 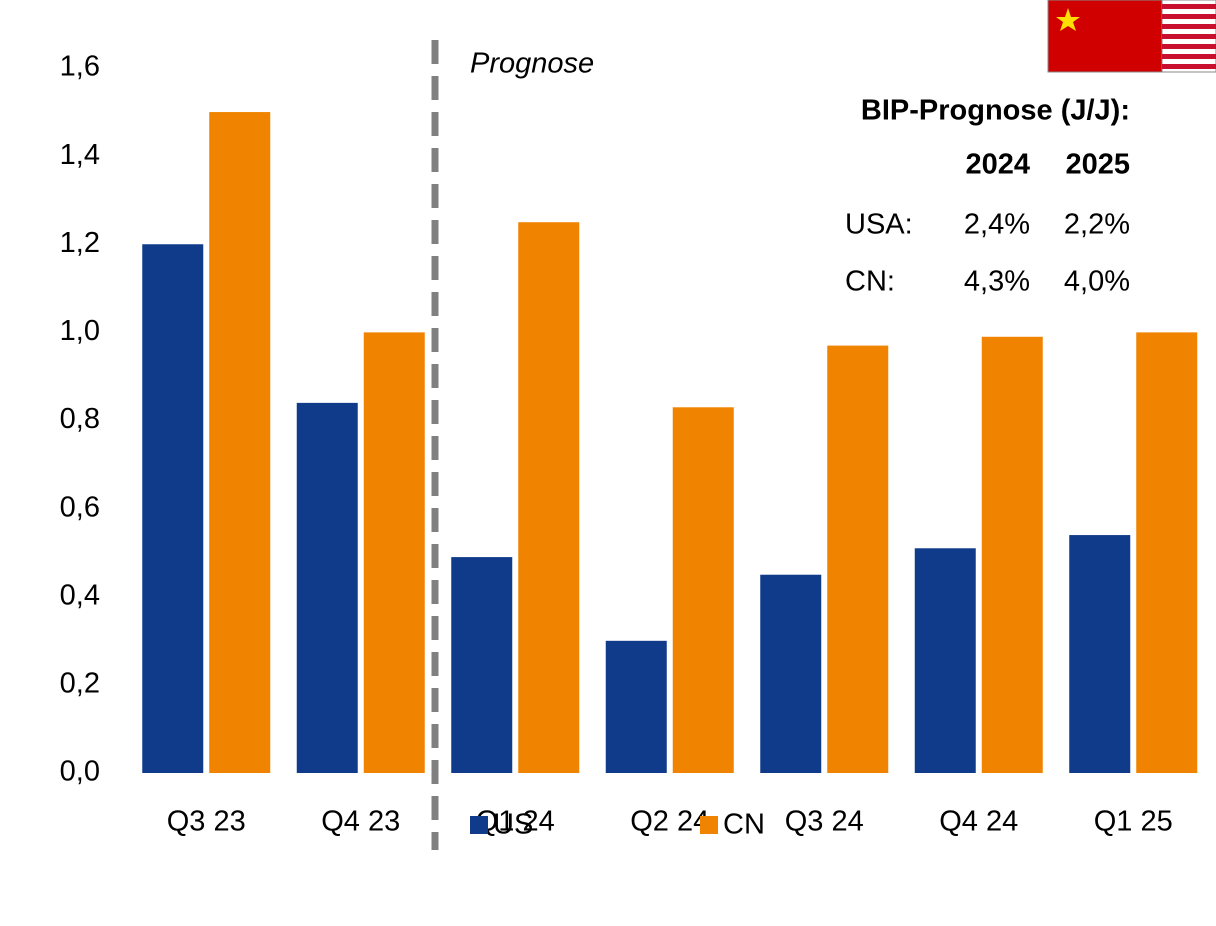 I want to click on x-tick-label: Q4 24, so click(x=978, y=822).